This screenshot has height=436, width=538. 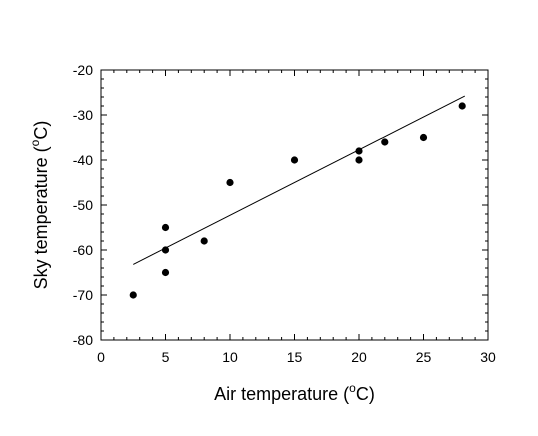 What do you see at coordinates (83, 250) in the screenshot?
I see `y-tick-label: -60` at bounding box center [83, 250].